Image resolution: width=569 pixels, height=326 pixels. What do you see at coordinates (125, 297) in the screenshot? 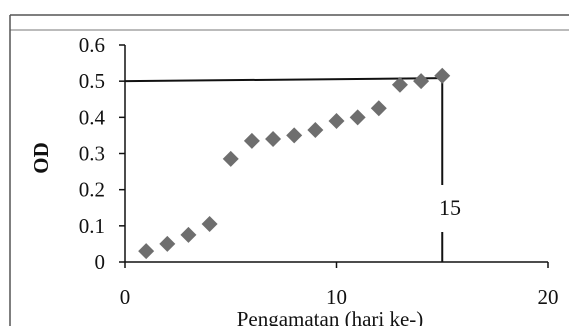
I see `x-tick-label: 0` at bounding box center [125, 297].